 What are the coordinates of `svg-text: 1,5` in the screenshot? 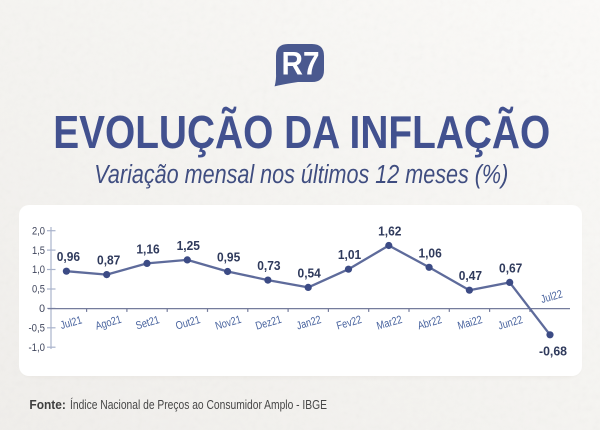 It's located at (38, 251).